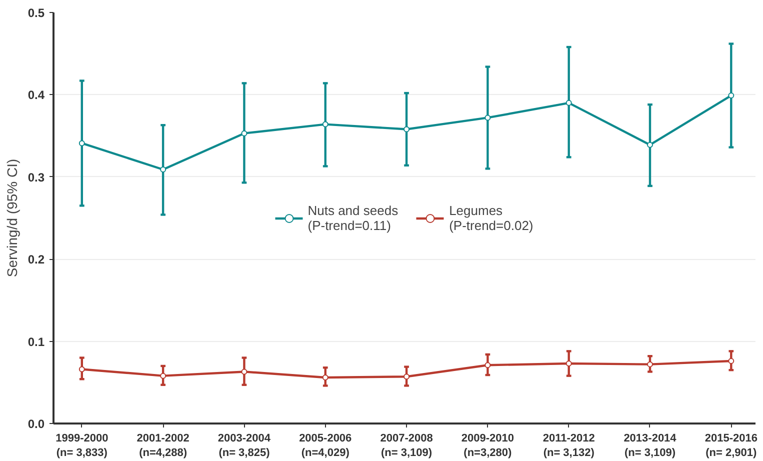 The height and width of the screenshot is (461, 763). Describe the element at coordinates (245, 445) in the screenshot. I see `x-tick-label: 2003-2004 (n= 3,825)` at that location.